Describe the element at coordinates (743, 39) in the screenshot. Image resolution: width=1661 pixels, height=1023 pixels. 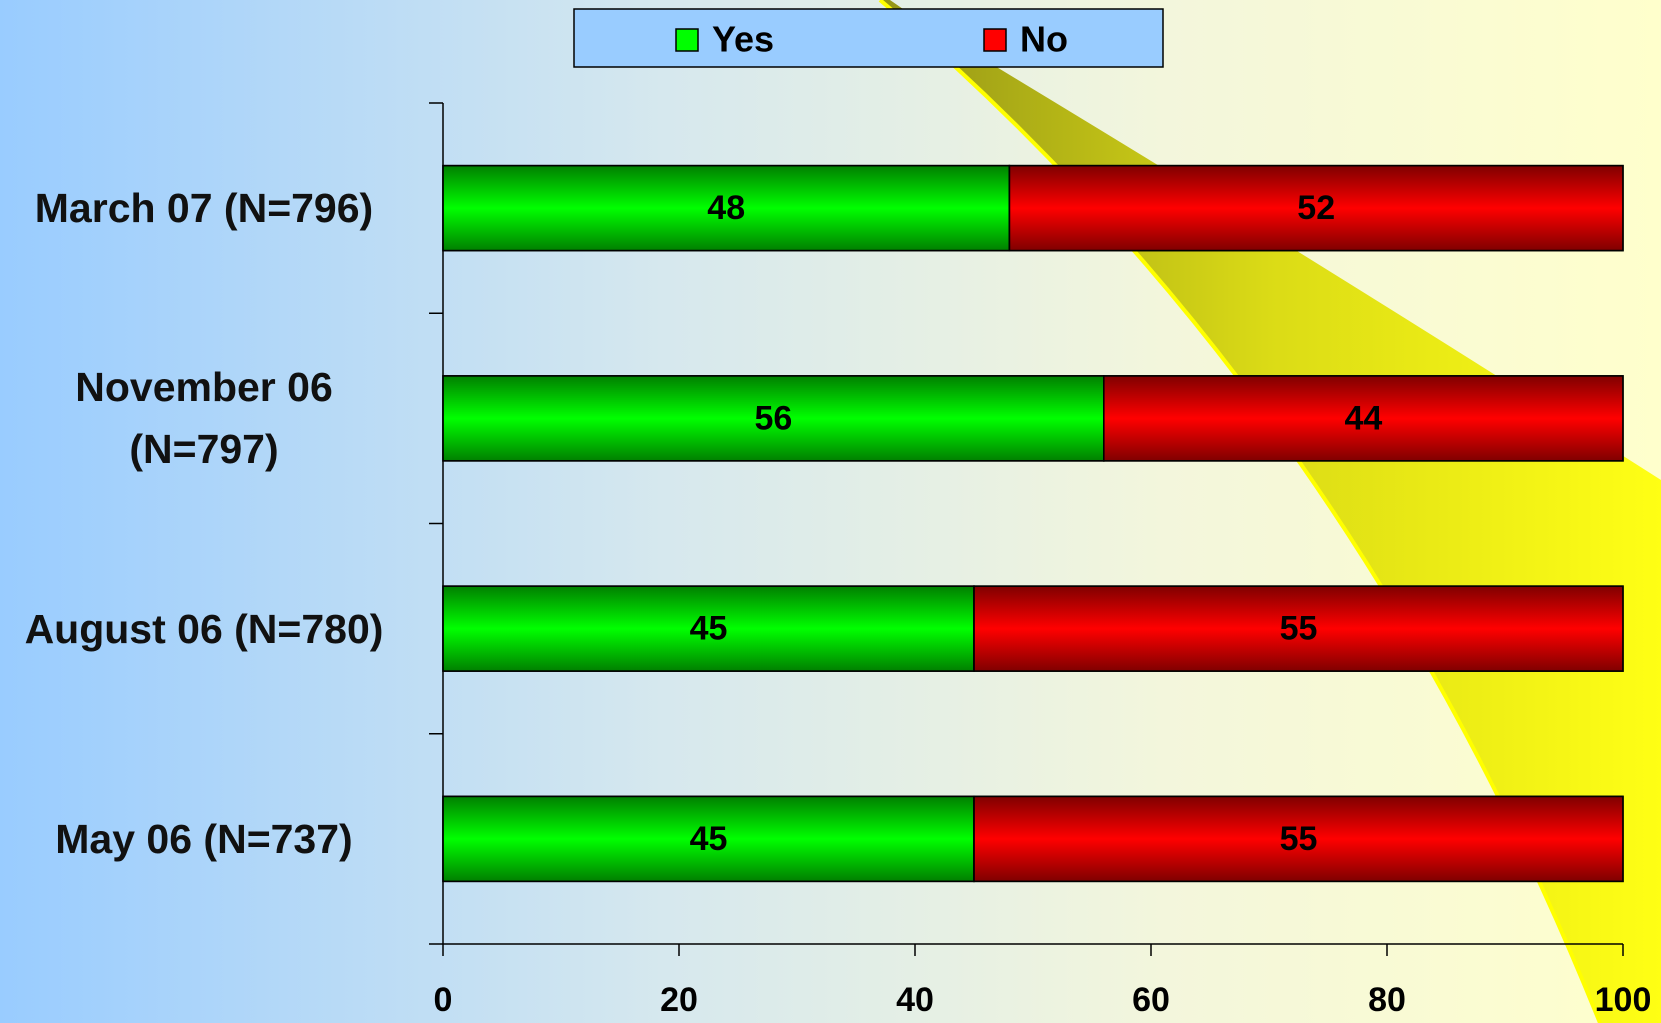
I see `legend-label: Yes` at that location.